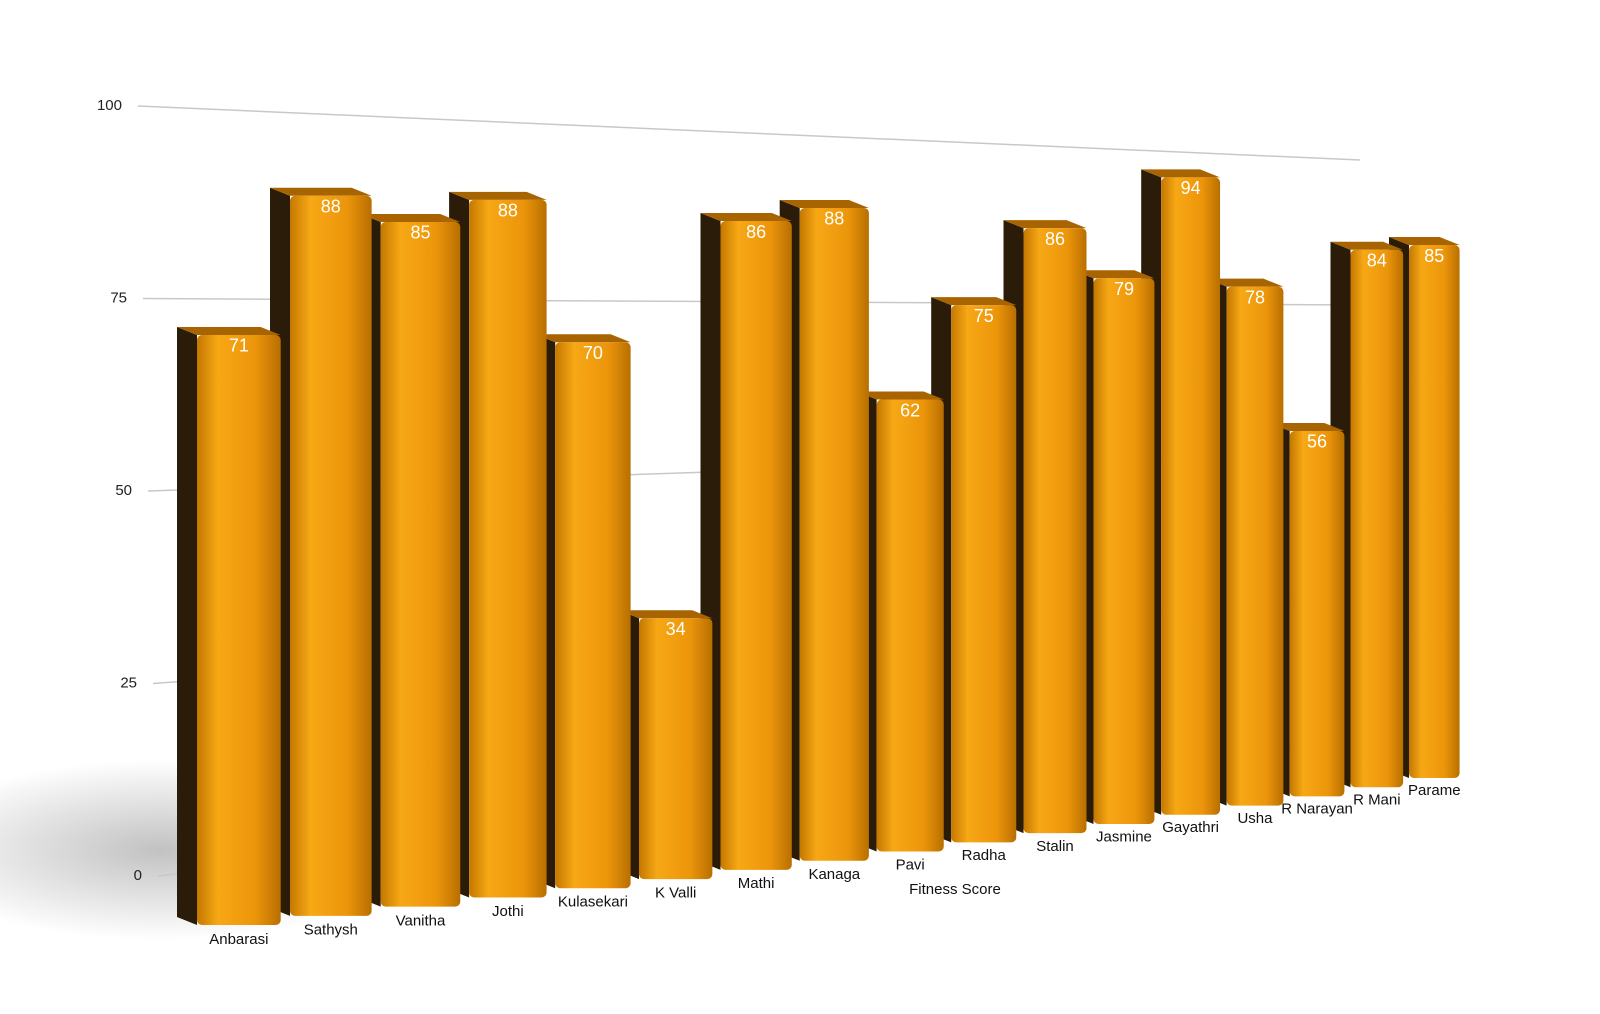 This screenshot has width=1600, height=1014. Describe the element at coordinates (1255, 297) in the screenshot. I see `value-label: 78` at that location.